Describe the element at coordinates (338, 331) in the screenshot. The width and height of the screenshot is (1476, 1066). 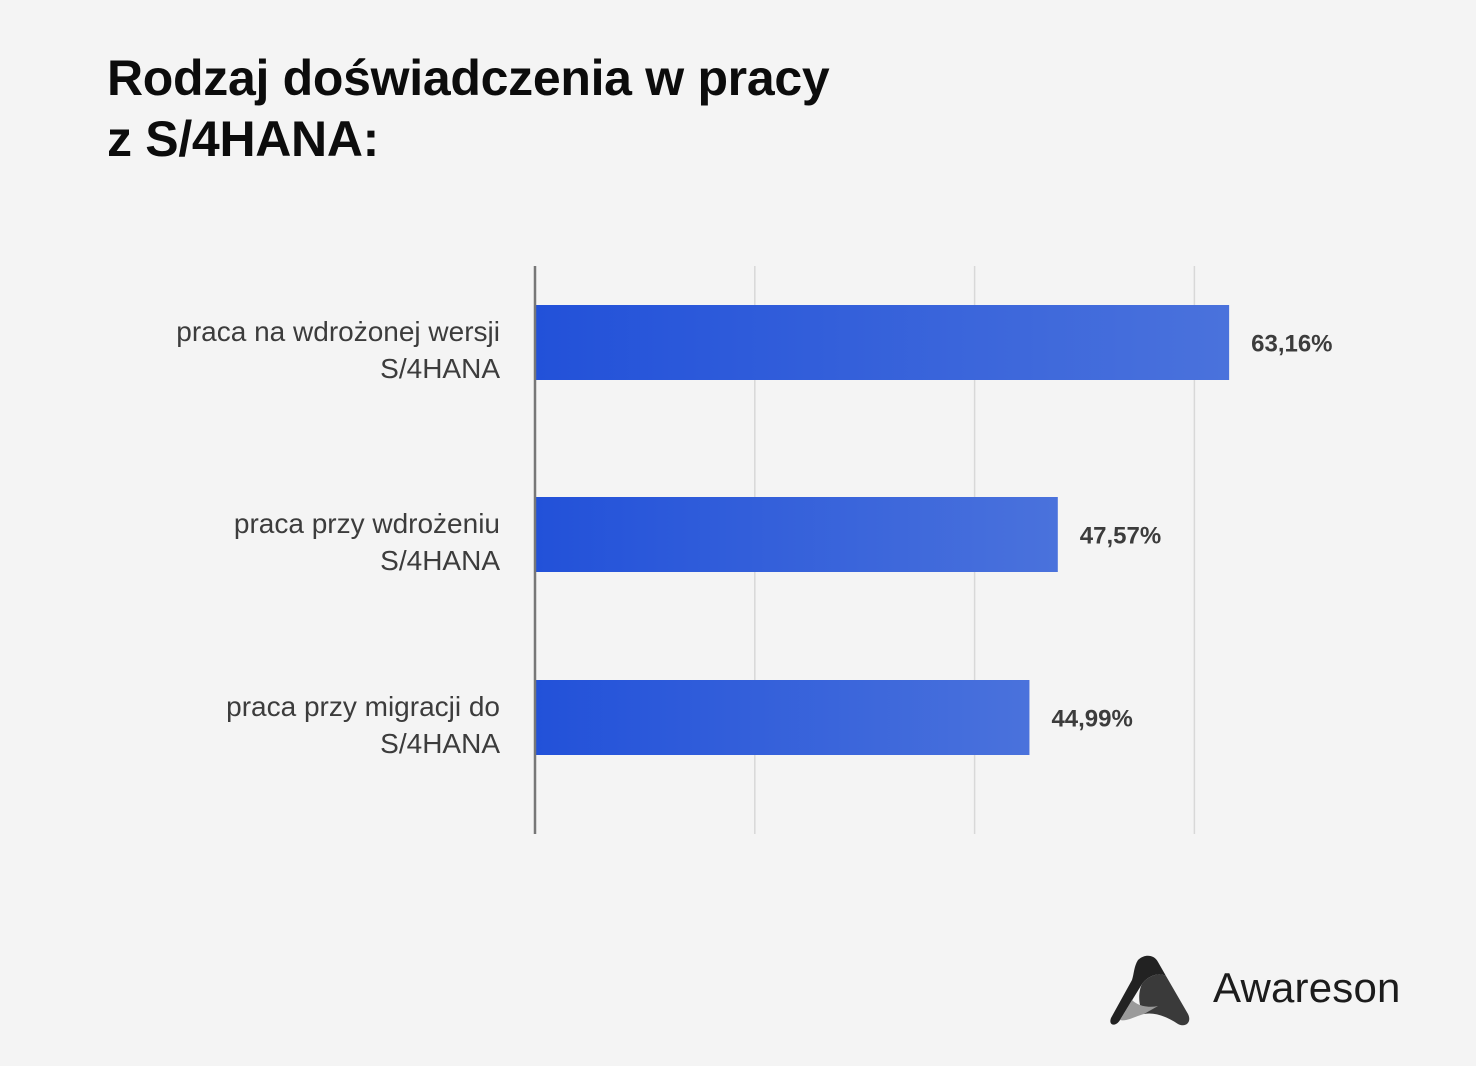
I see `category-label: praca na wdrożonej wersji` at that location.